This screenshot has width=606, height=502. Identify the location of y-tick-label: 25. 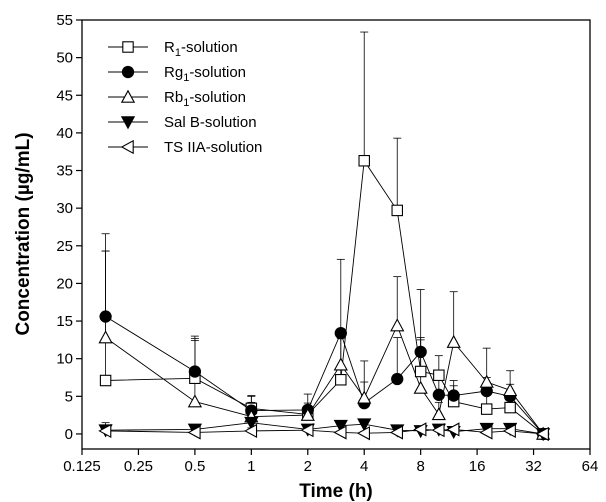
(64, 246).